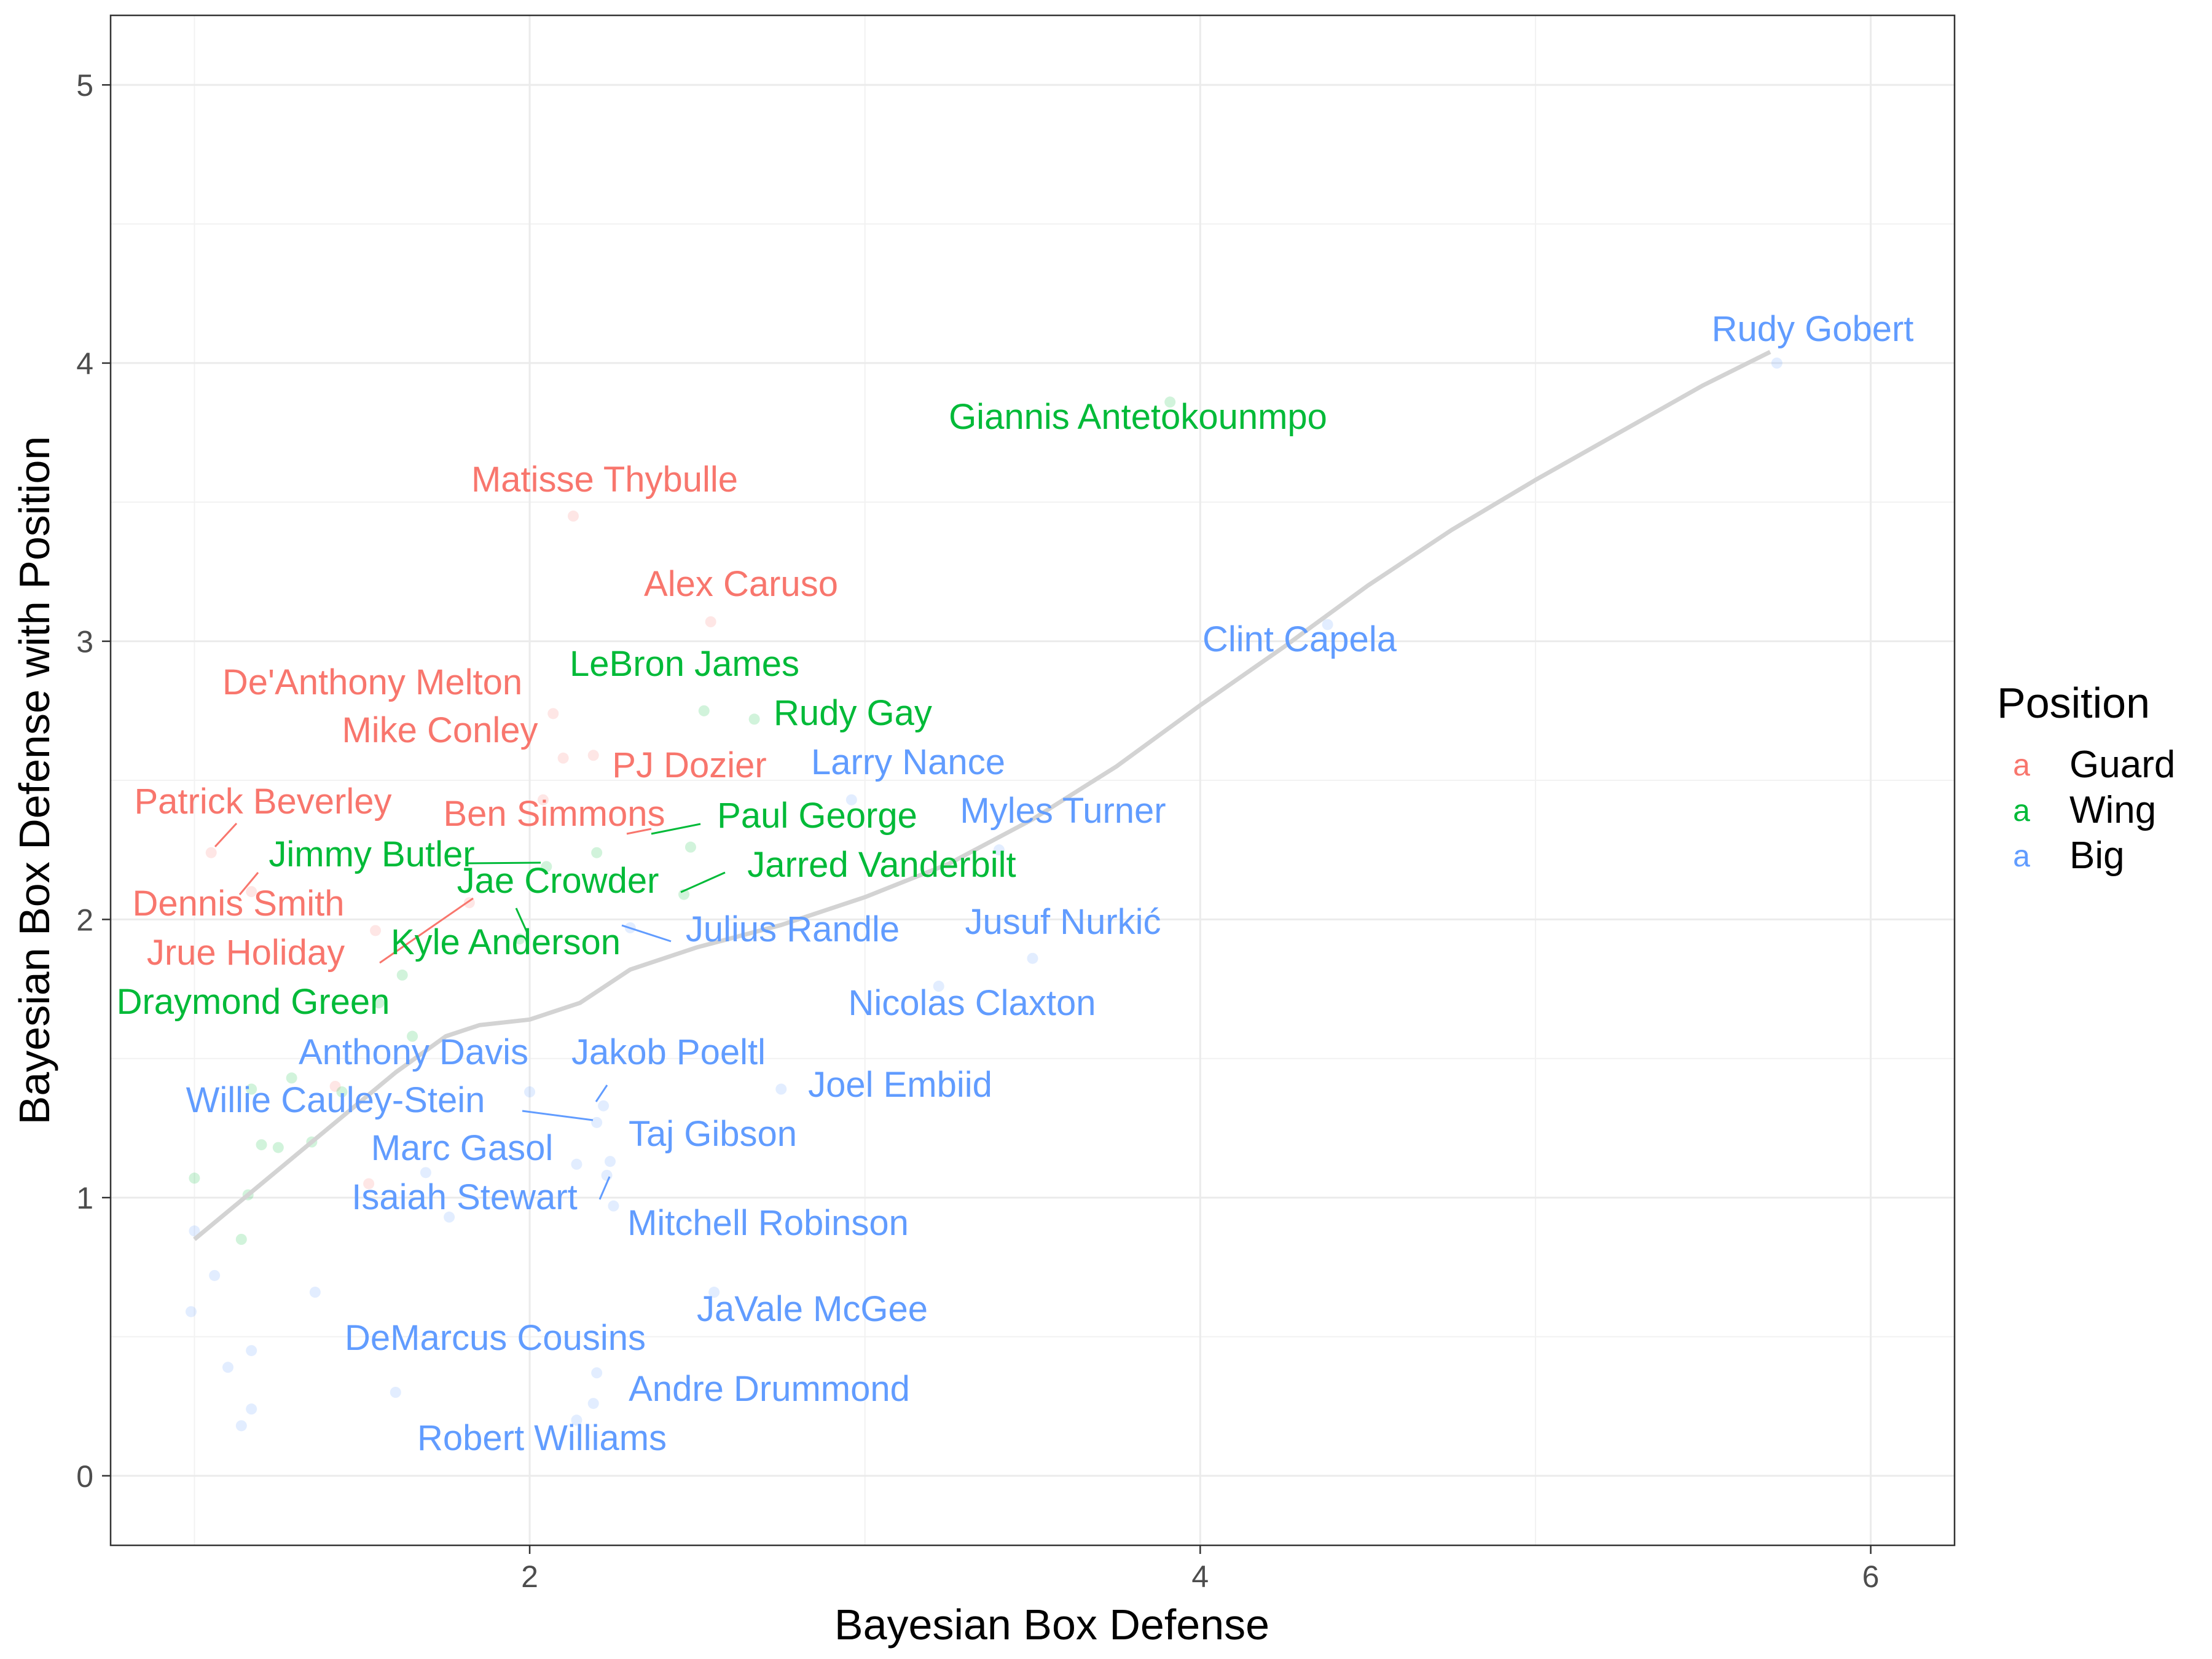 The height and width of the screenshot is (1659, 2212). Describe the element at coordinates (972, 1003) in the screenshot. I see `point-label: Nicolas Claxton` at that location.